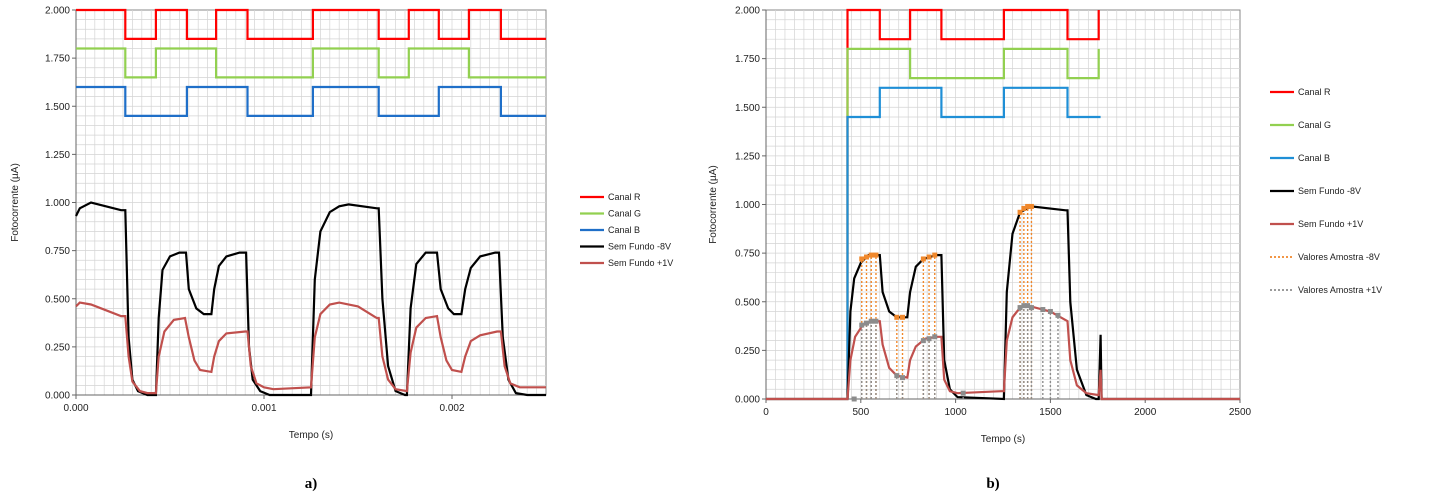 The image size is (1434, 497). I want to click on x-tick-label: 2500, so click(1240, 412).